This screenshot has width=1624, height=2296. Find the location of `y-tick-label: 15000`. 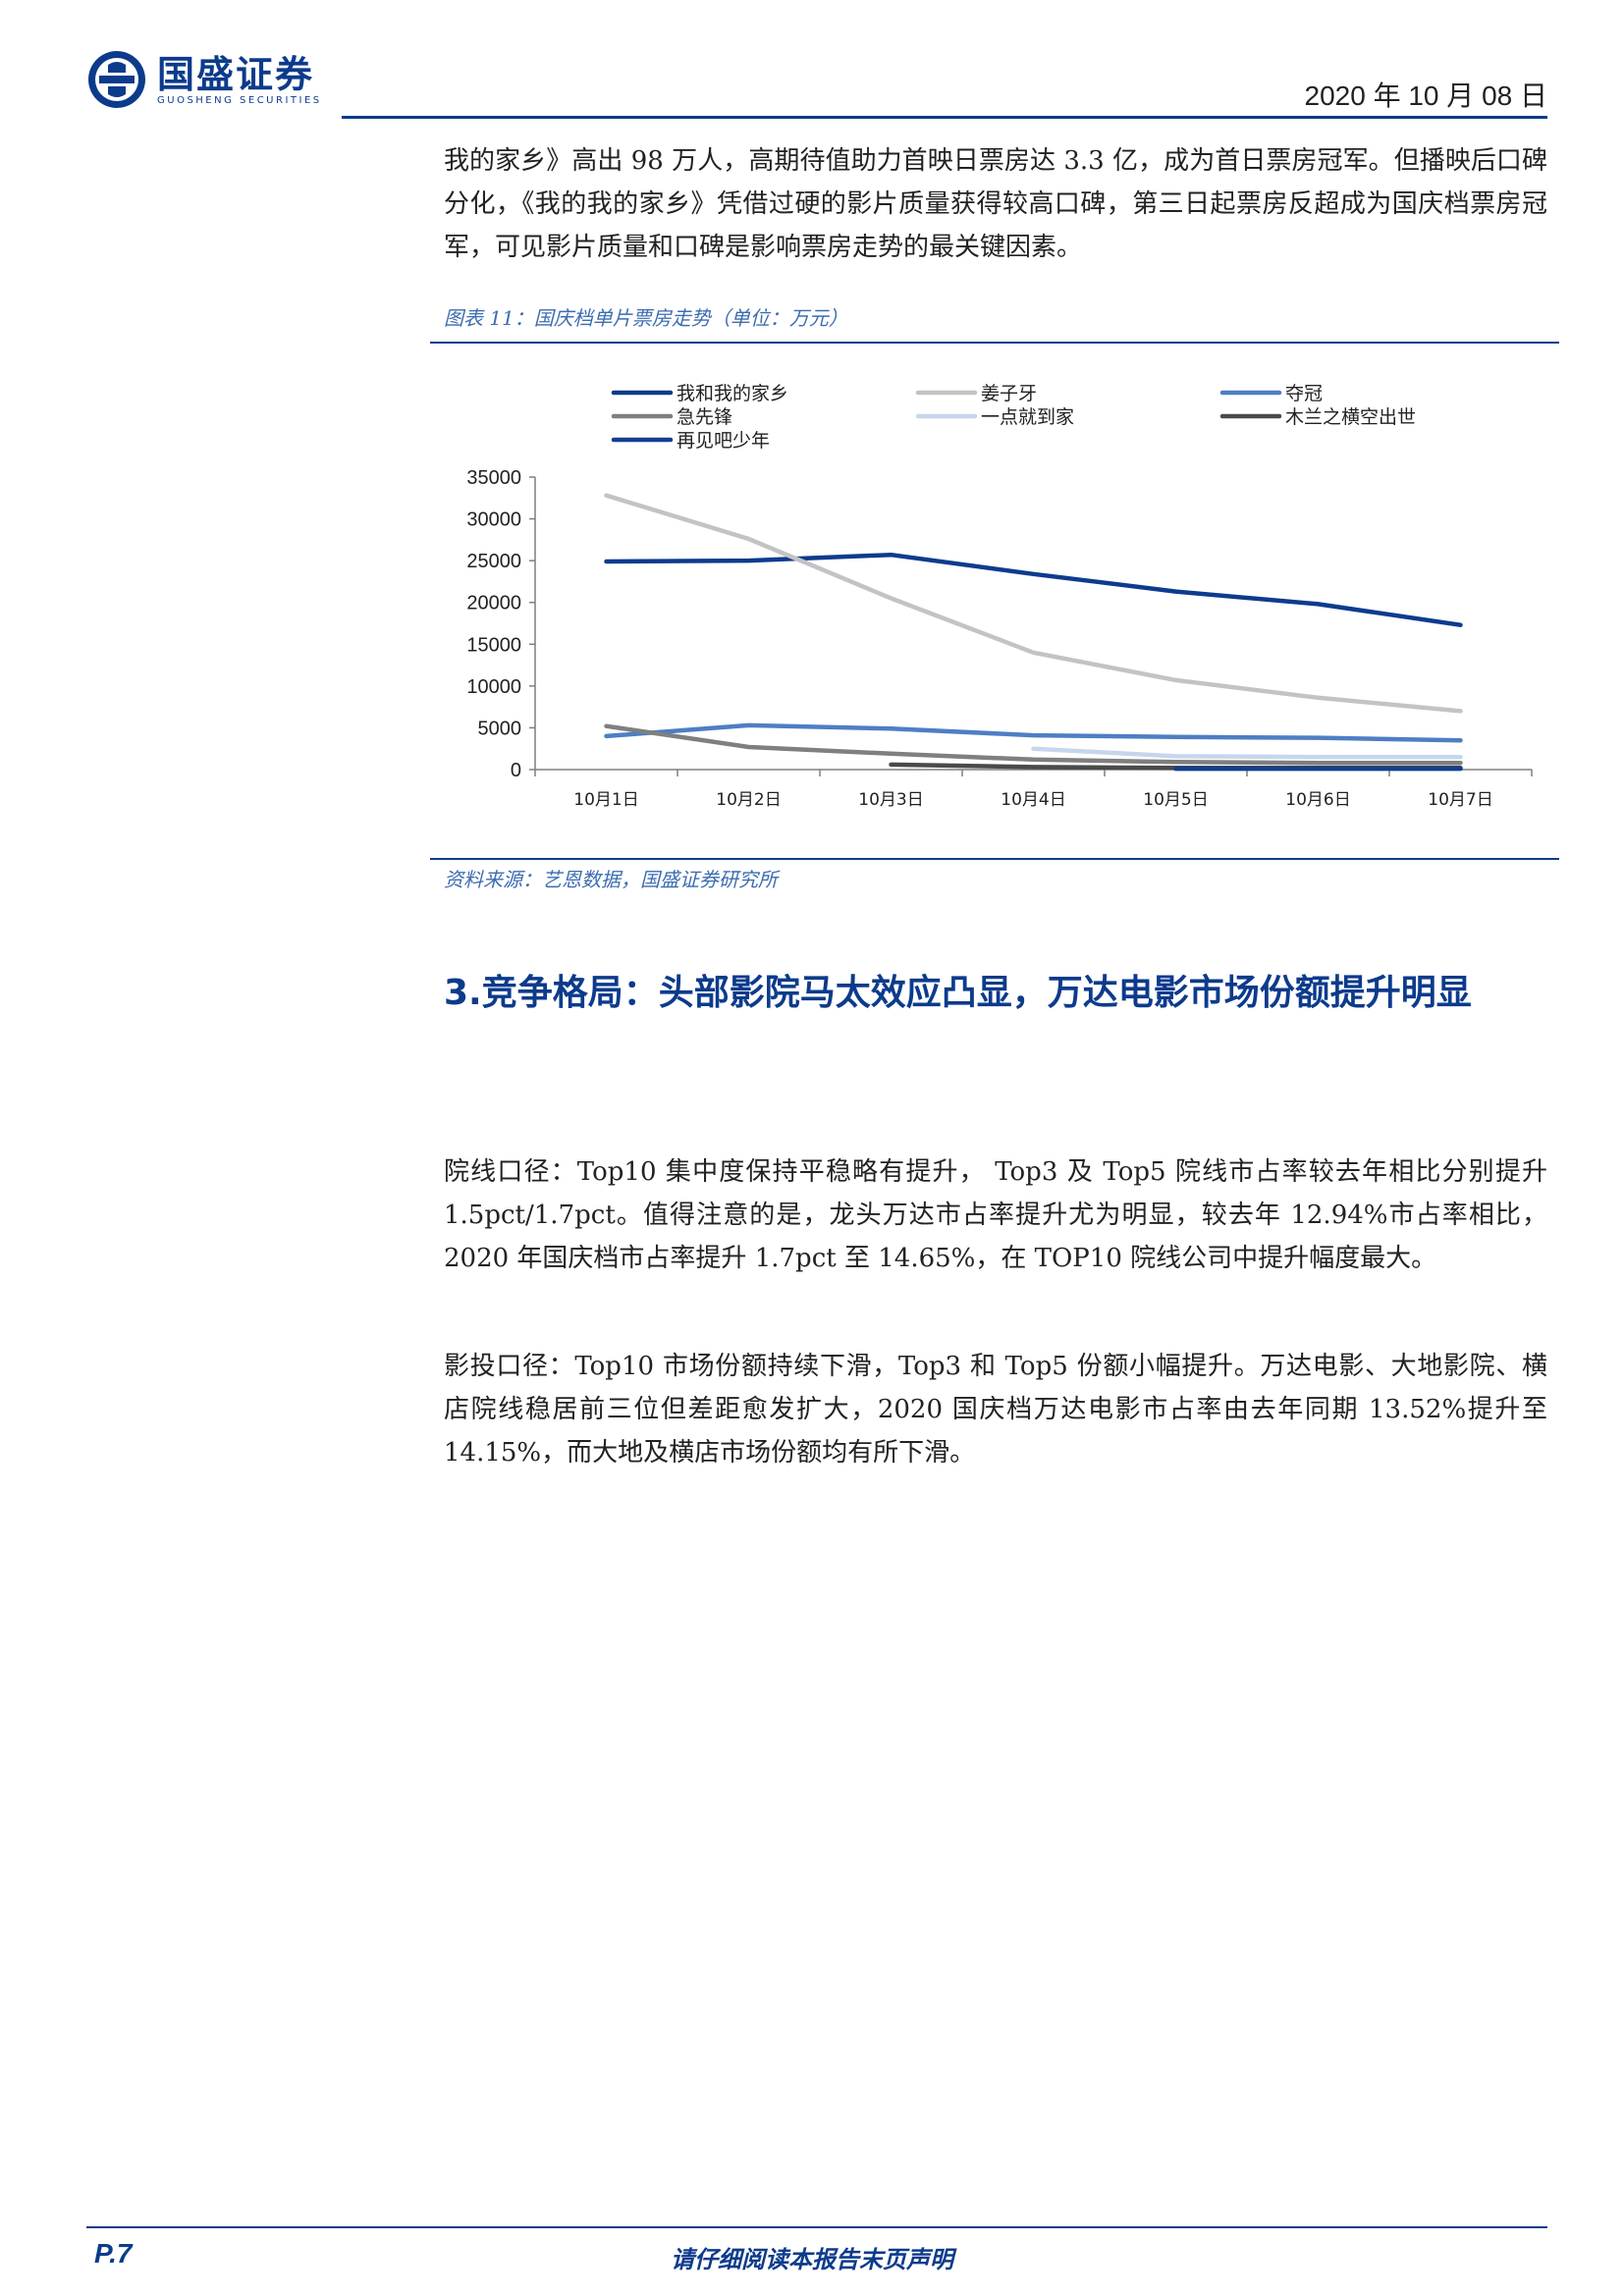

y-tick-label: 15000 is located at coordinates (493, 645).